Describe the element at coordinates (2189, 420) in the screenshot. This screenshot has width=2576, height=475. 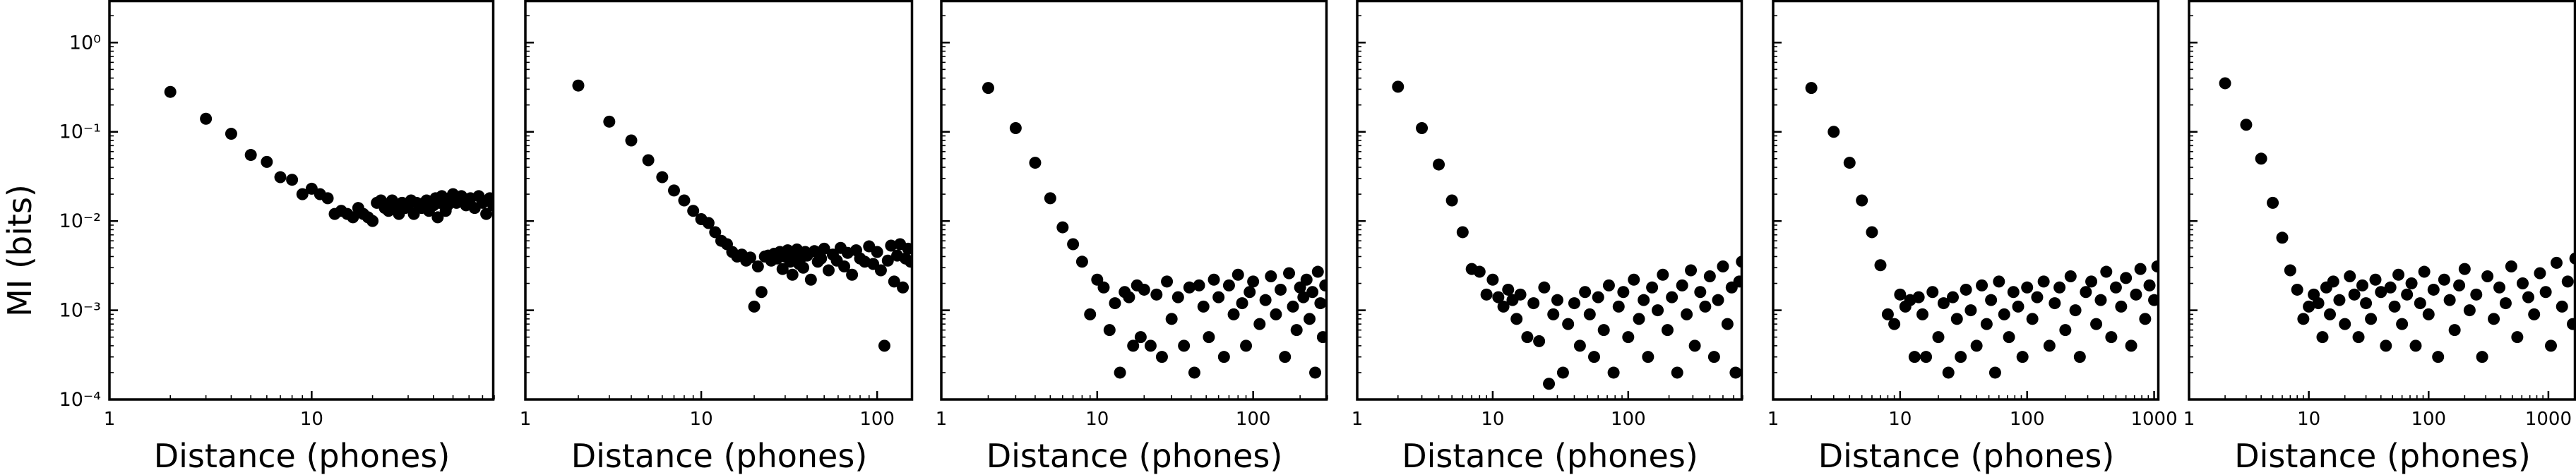
I see `panel-6-xtick-label: 1` at that location.